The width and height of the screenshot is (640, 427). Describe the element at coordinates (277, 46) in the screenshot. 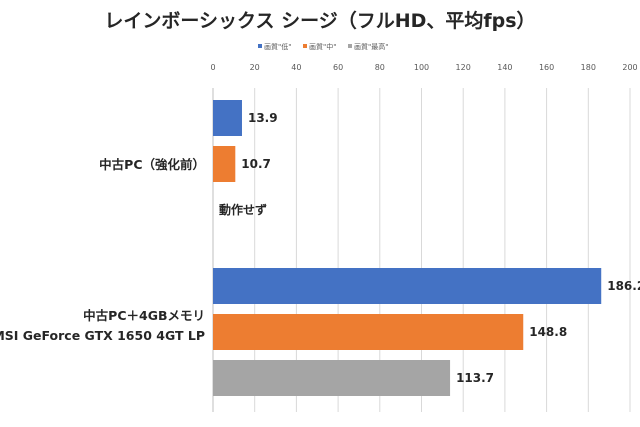

I see `legend-label: 画質"低"` at that location.